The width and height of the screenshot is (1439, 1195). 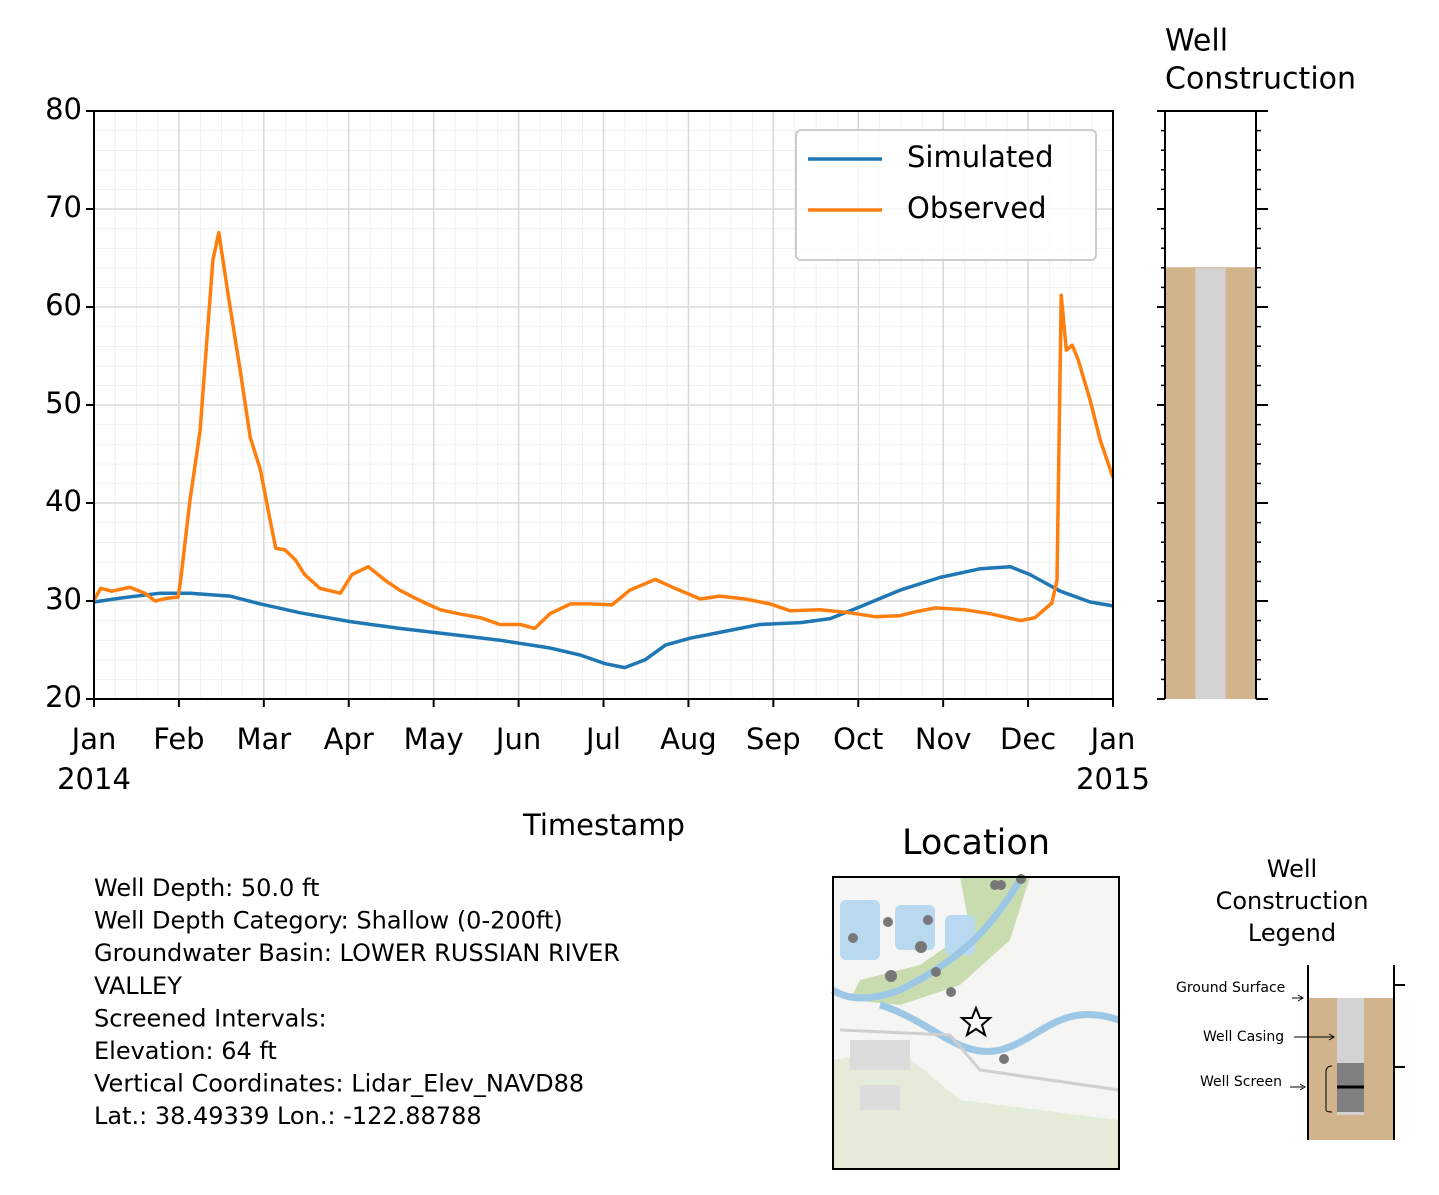 I want to click on info-line: Well Depth: 50.0 ft, so click(x=206, y=888).